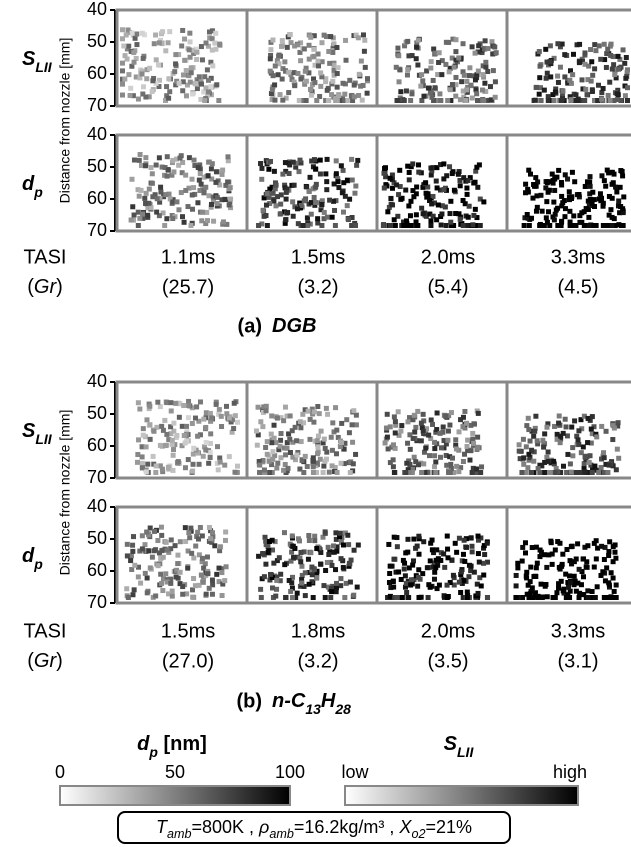 The width and height of the screenshot is (631, 847). Describe the element at coordinates (97, 41) in the screenshot. I see `y-tick-label: 50` at that location.